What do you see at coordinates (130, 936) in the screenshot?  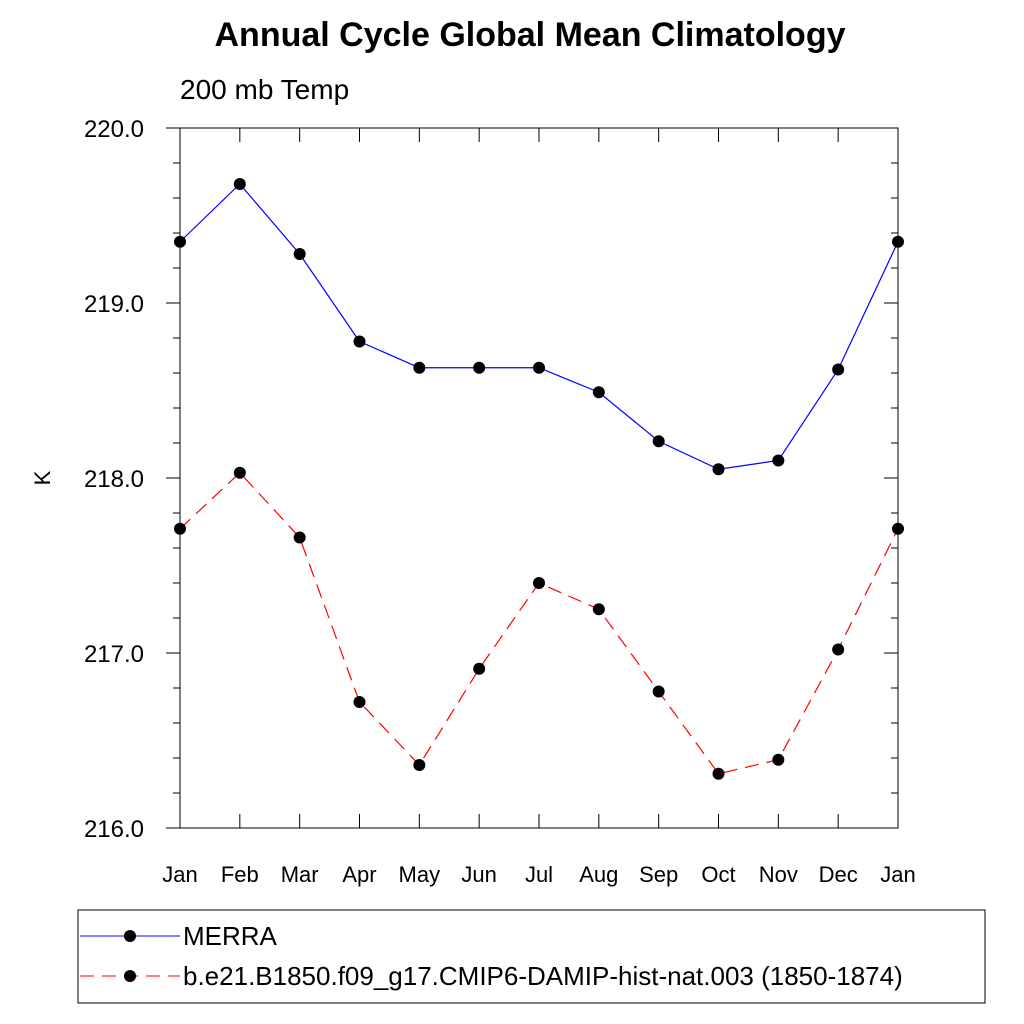 I see `legend-marker-merra` at bounding box center [130, 936].